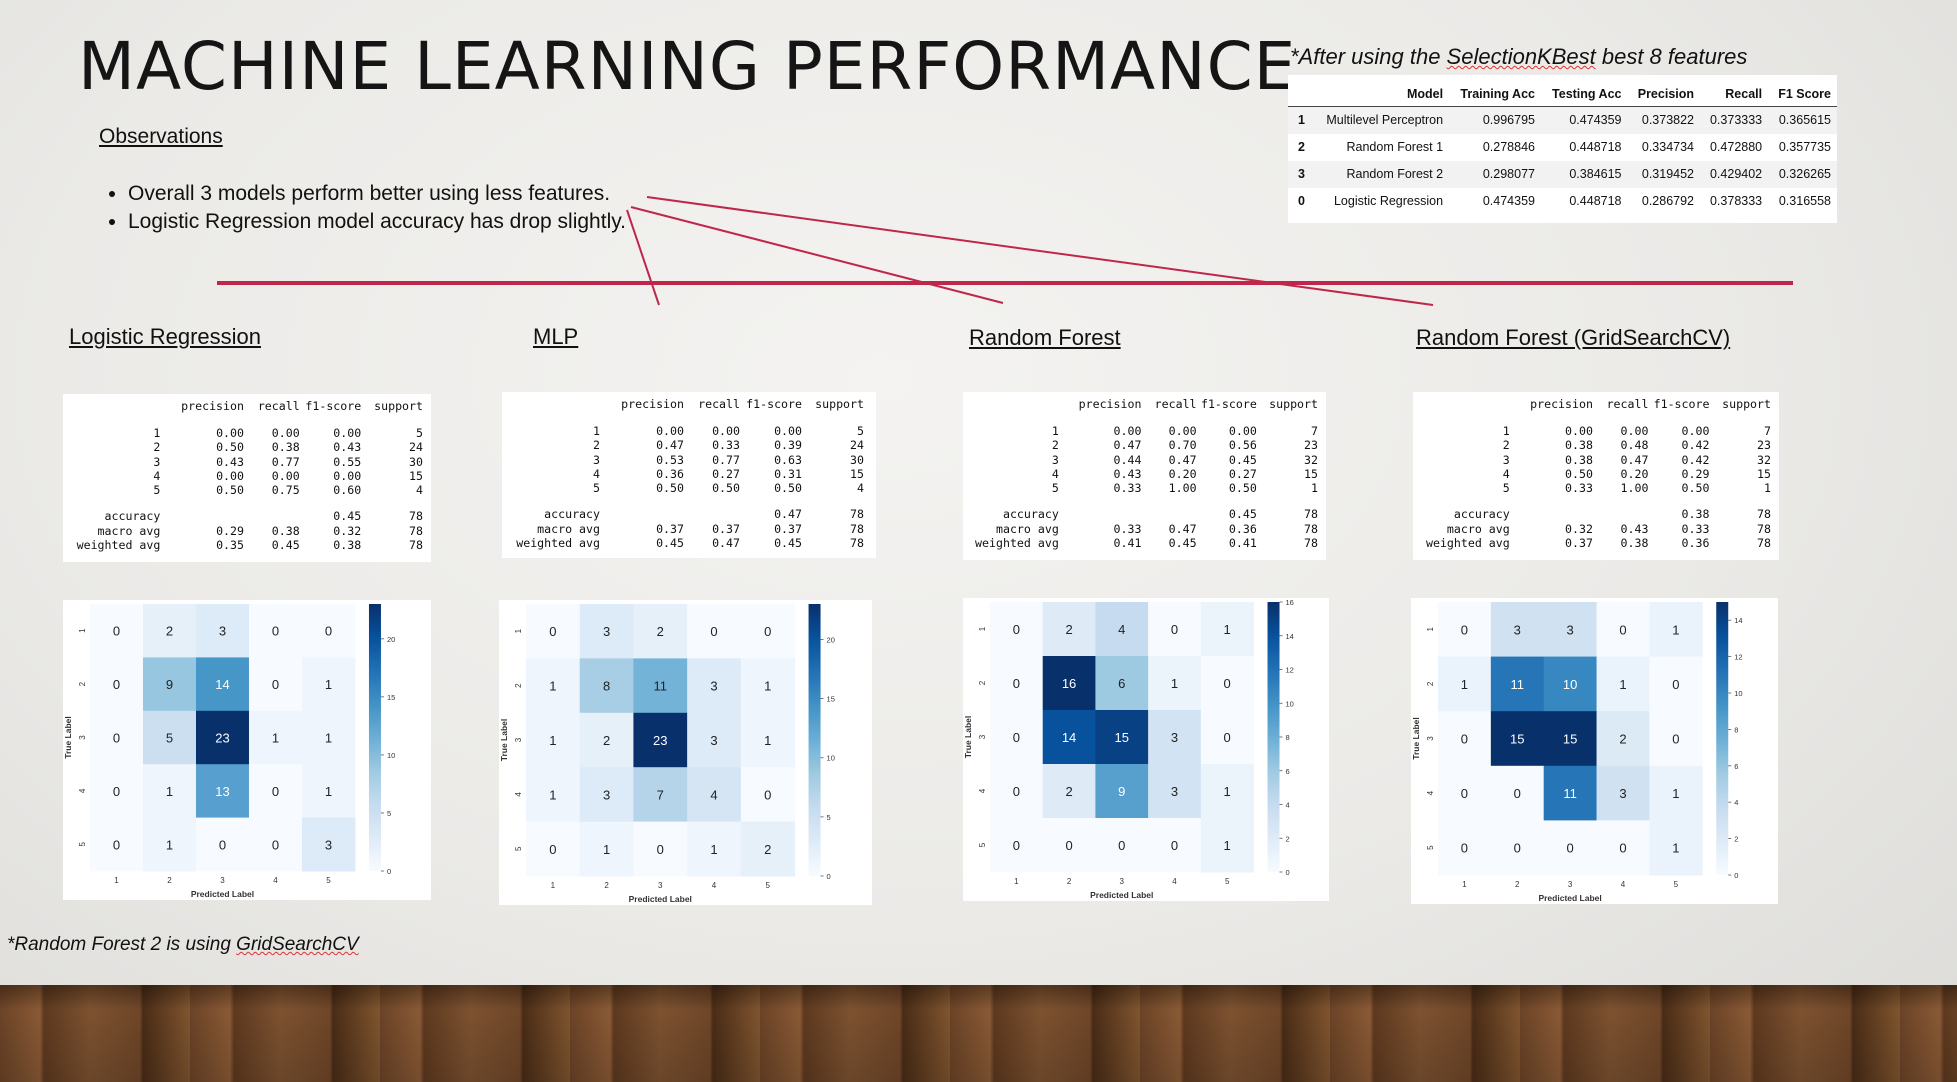 This screenshot has width=1957, height=1082. What do you see at coordinates (247, 447) in the screenshot?
I see `report-class-row: 2 0.50 0.38 0.43 24` at bounding box center [247, 447].